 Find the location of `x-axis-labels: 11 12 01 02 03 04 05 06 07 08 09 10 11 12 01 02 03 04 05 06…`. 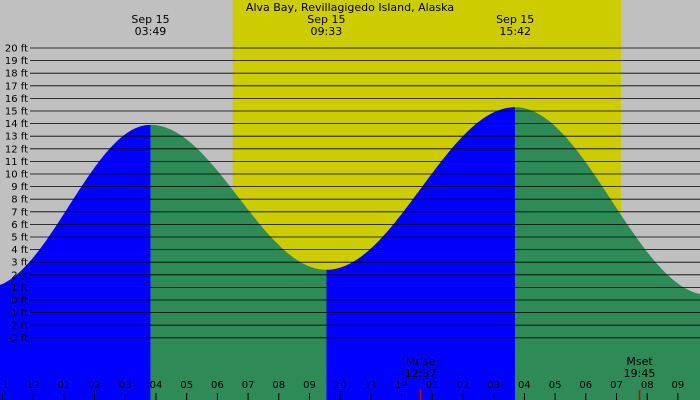

x-axis-labels: 11 12 01 02 03 04 05 06 07 08 09 10 11 12 01 02 03 04 05 06… is located at coordinates (342, 390).